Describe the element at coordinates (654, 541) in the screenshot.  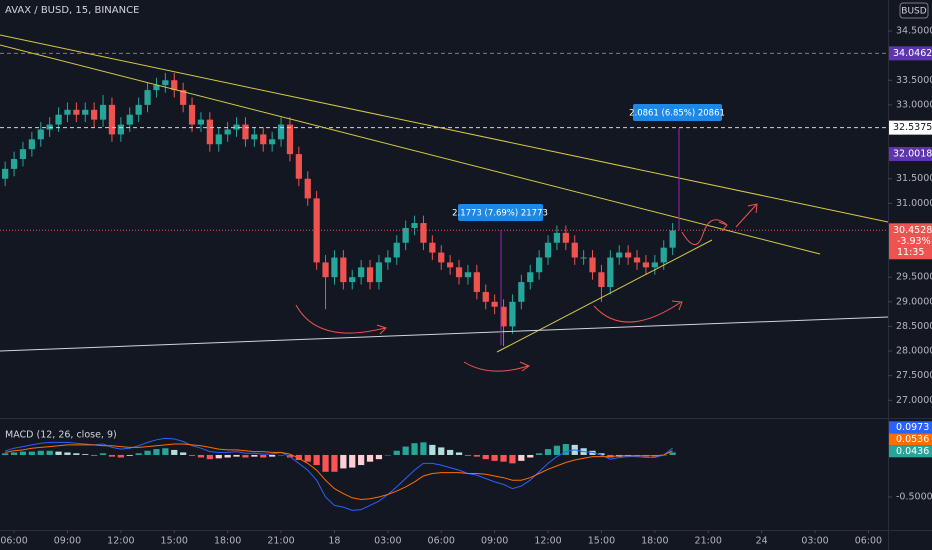
I see `x-tick-label: 18:00` at that location.